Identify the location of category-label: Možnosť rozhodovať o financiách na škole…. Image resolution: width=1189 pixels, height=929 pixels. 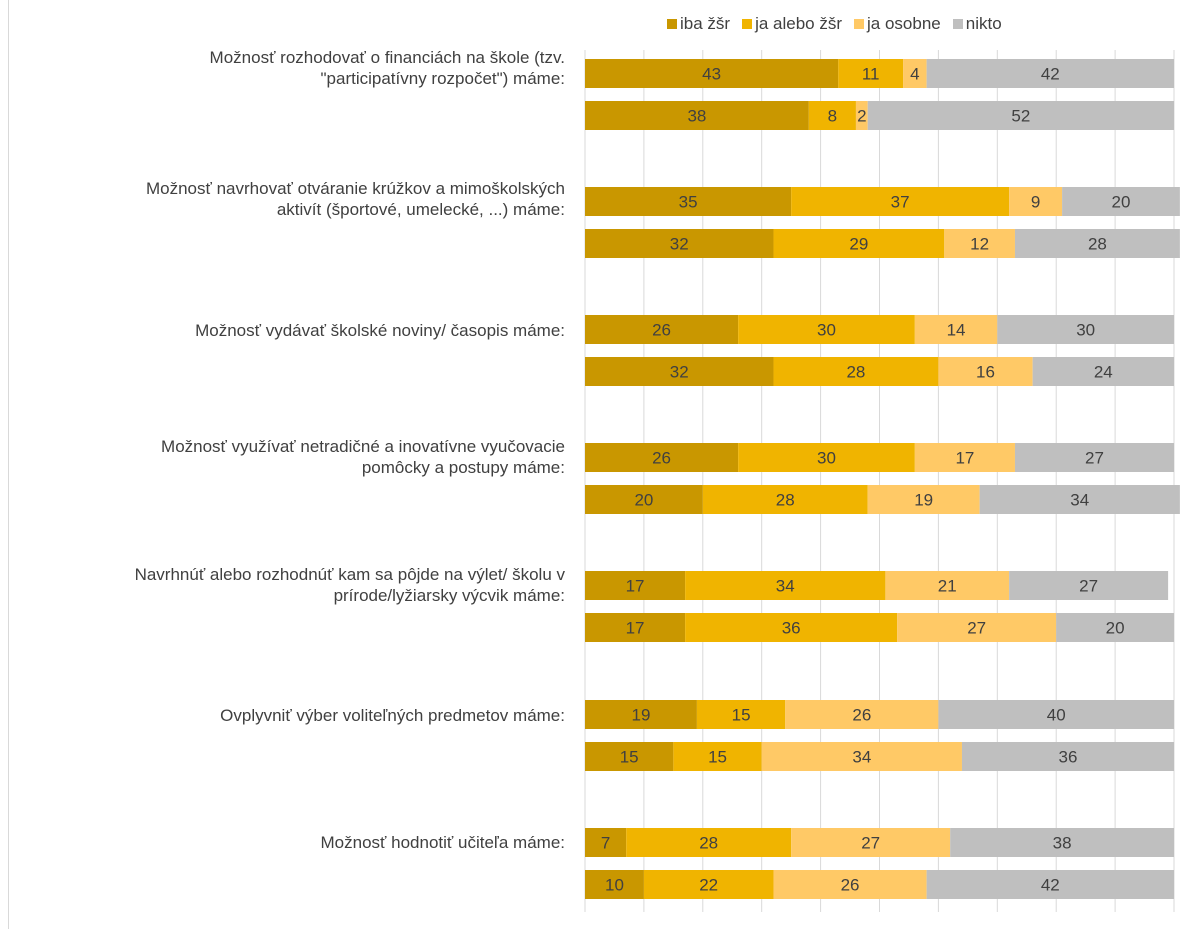
(387, 68).